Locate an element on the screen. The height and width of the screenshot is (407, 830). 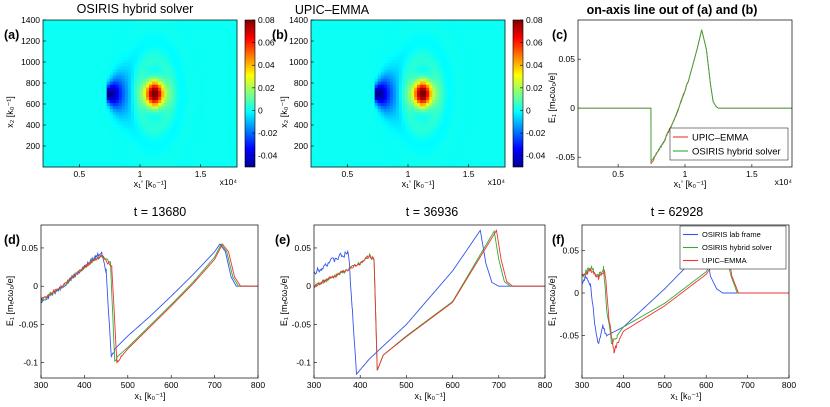
panel-label-e: (e) is located at coordinates (282, 240).